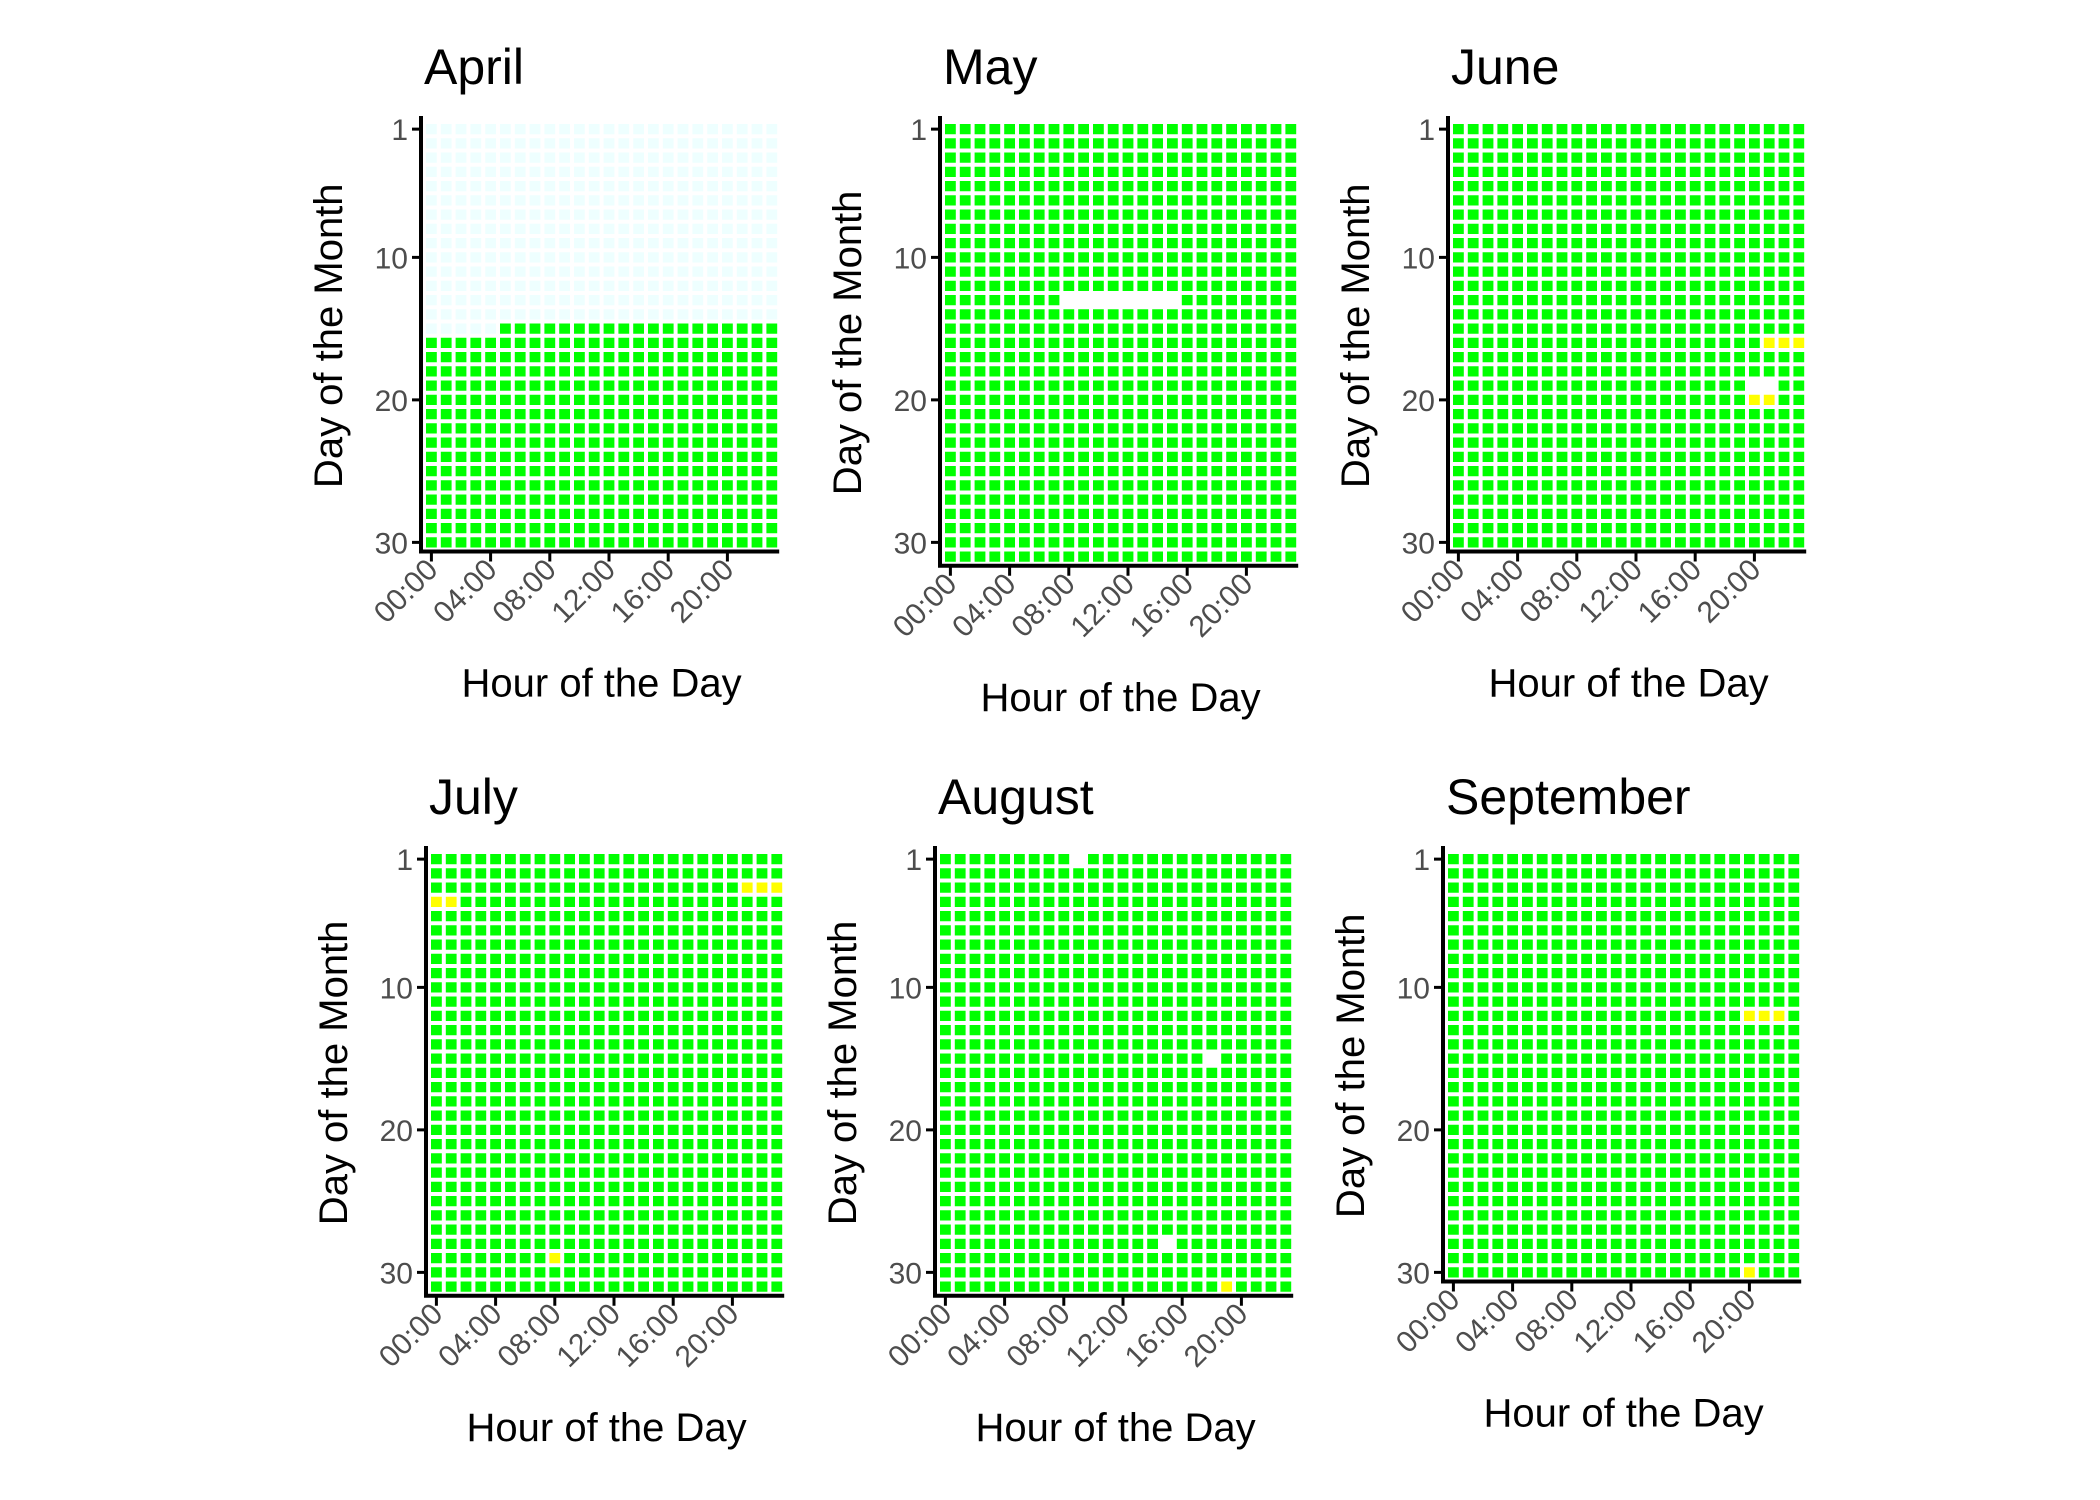 This screenshot has width=2100, height=1500. I want to click on y-axis-title: Day of the Month, so click(843, 1073).